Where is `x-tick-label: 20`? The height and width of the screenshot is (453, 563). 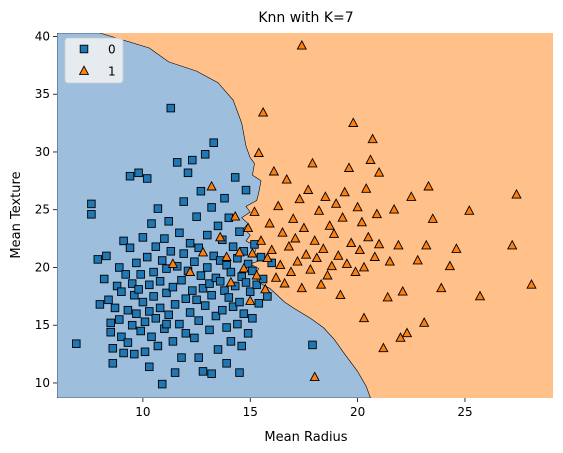 x-tick-label: 20 is located at coordinates (357, 412).